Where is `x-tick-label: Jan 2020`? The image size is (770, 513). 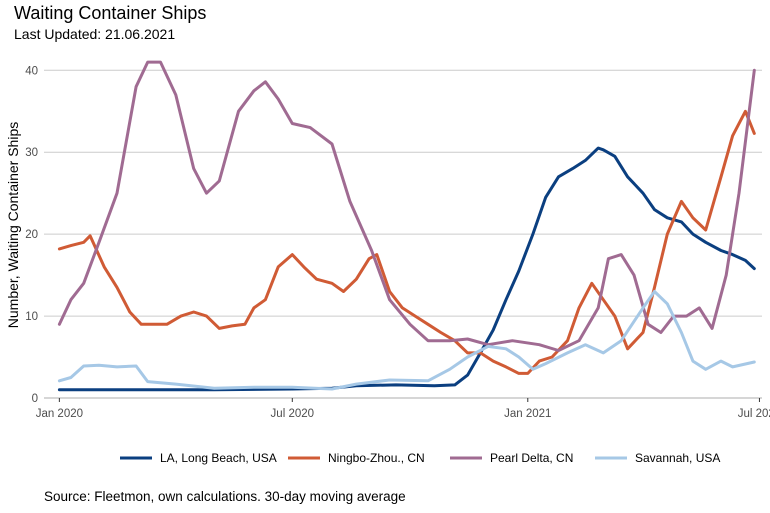
x-tick-label: Jan 2020 is located at coordinates (59, 414).